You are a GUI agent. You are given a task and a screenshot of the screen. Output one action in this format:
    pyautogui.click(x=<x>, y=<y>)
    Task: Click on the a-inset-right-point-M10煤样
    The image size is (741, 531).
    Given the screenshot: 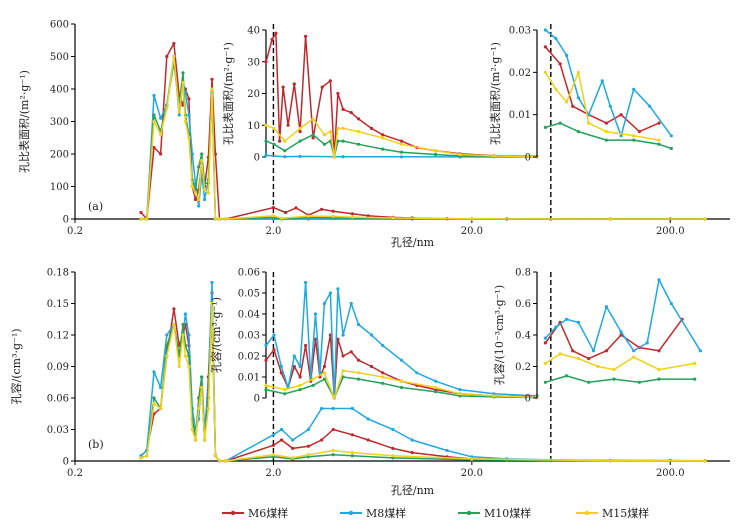 What is the action you would take?
    pyautogui.click(x=545, y=127)
    